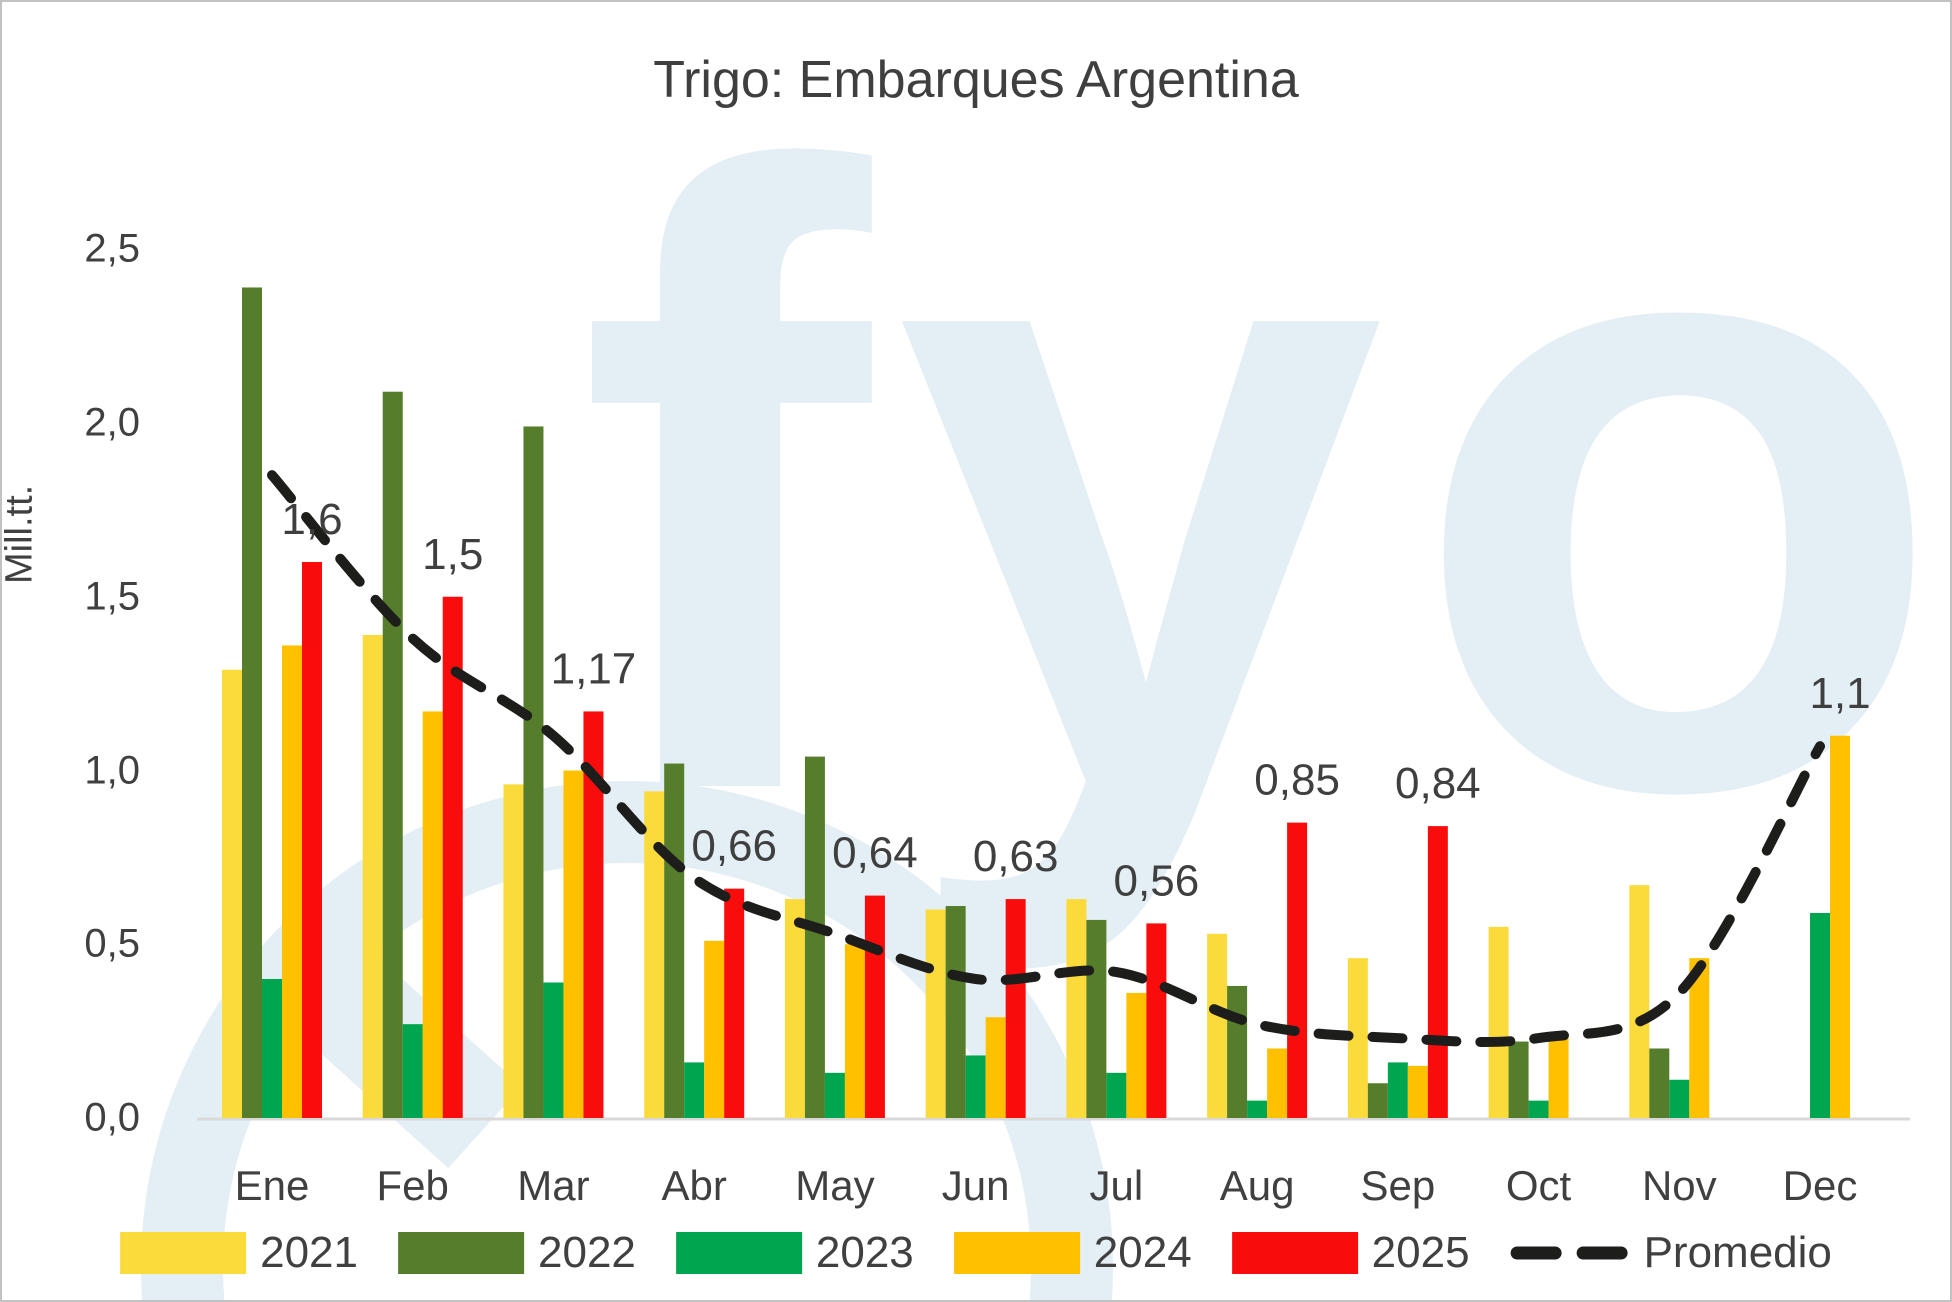  Describe the element at coordinates (1116, 1095) in the screenshot. I see `bar-2023-Jul` at that location.